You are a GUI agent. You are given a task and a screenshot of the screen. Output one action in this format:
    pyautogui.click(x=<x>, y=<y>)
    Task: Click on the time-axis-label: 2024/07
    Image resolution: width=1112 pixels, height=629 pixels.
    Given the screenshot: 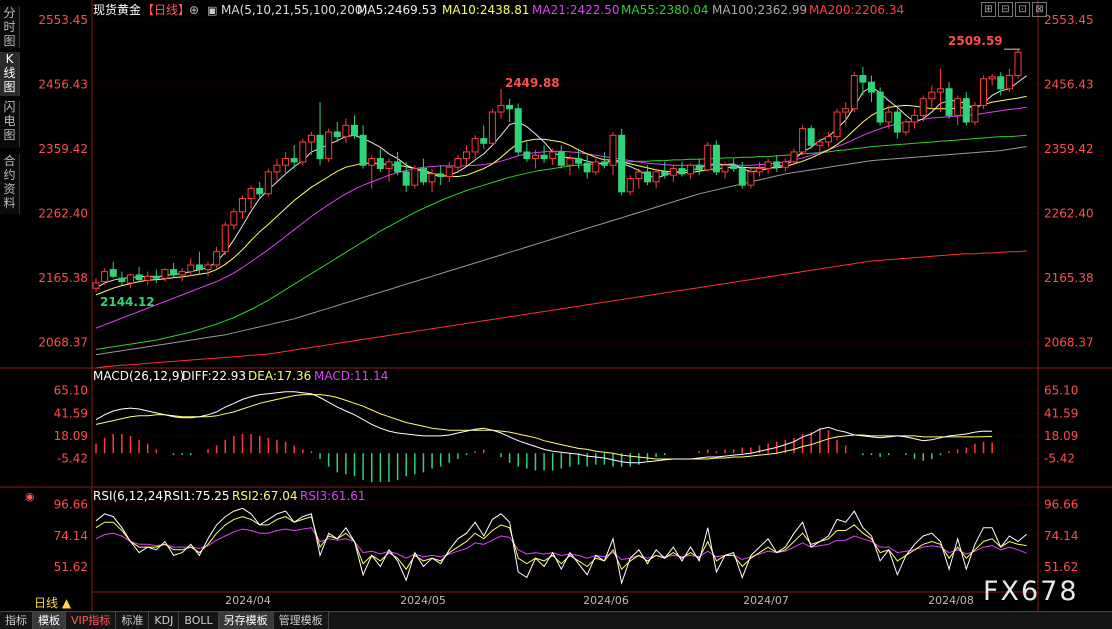 What is the action you would take?
    pyautogui.click(x=766, y=600)
    